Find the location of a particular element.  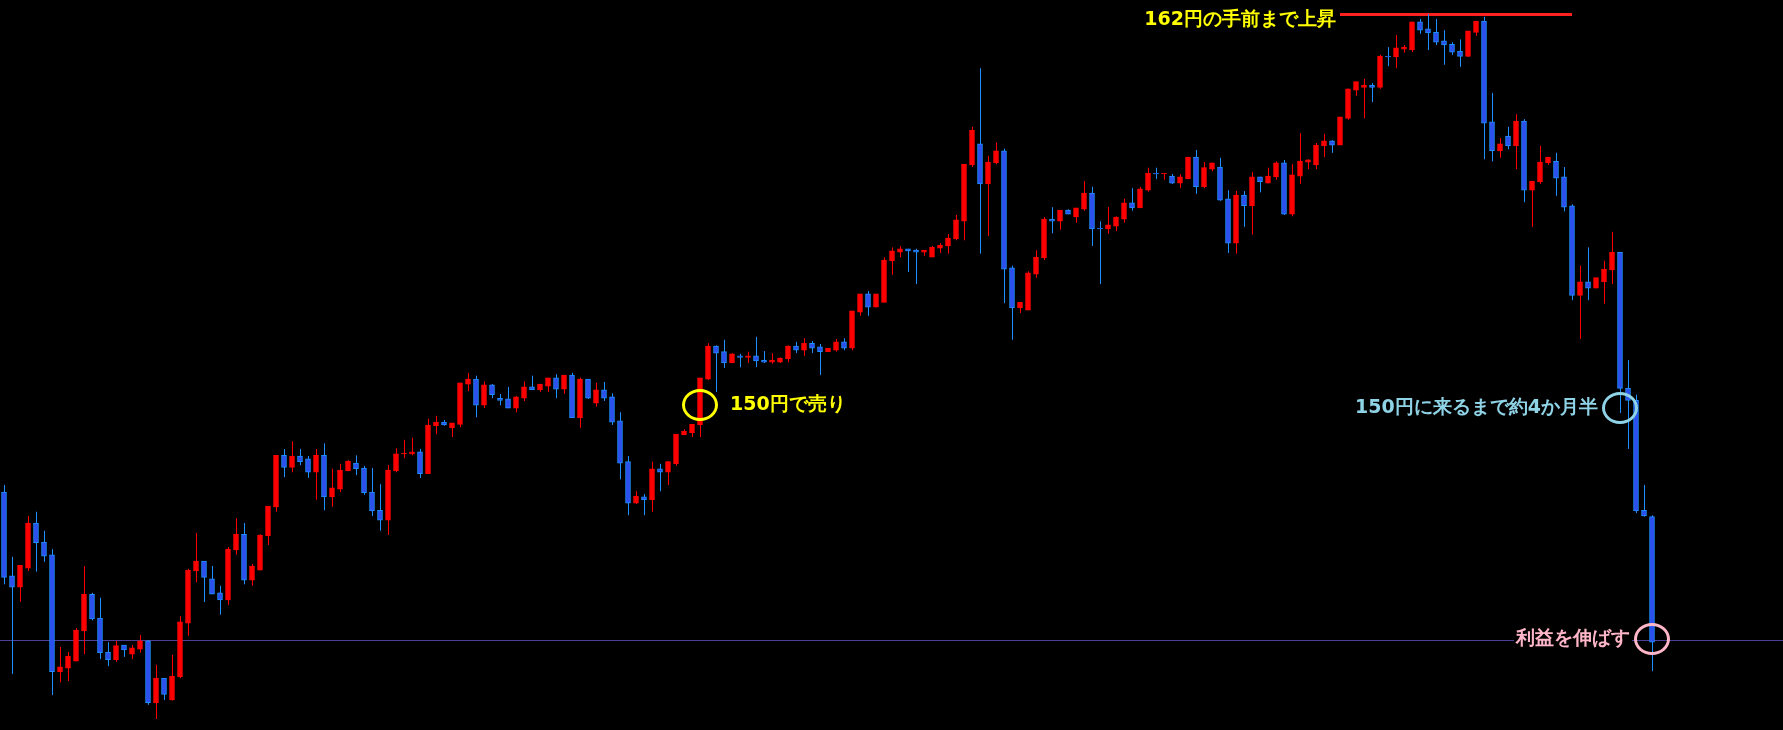

annotation: 利益を伸ばす is located at coordinates (1572, 636).